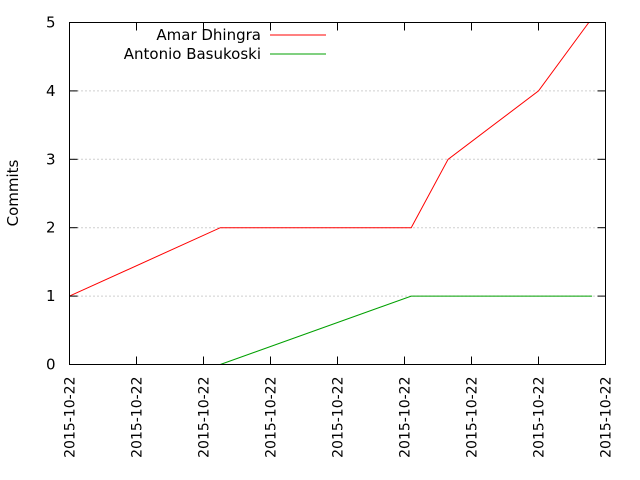 Image resolution: width=640 pixels, height=480 pixels. Describe the element at coordinates (13, 192) in the screenshot. I see `y-axis-label: Commits` at that location.